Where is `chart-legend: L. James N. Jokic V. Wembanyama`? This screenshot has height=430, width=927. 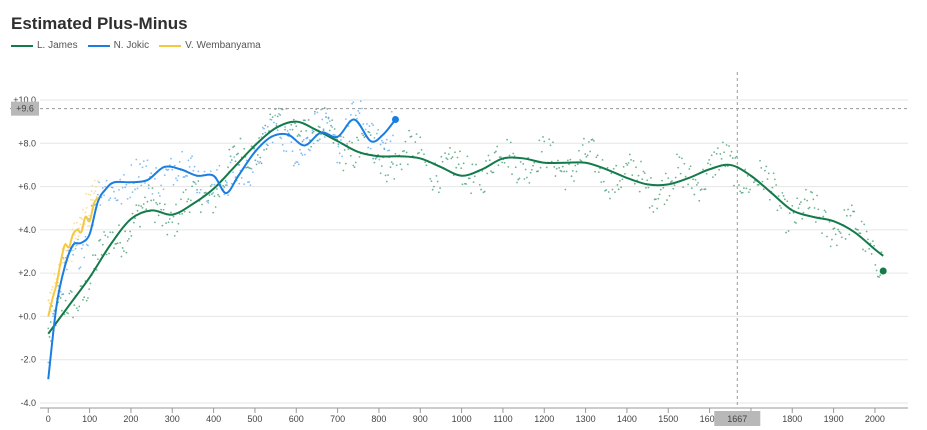
chart-legend: L. James N. Jokic V. Wembanyama is located at coordinates (136, 45).